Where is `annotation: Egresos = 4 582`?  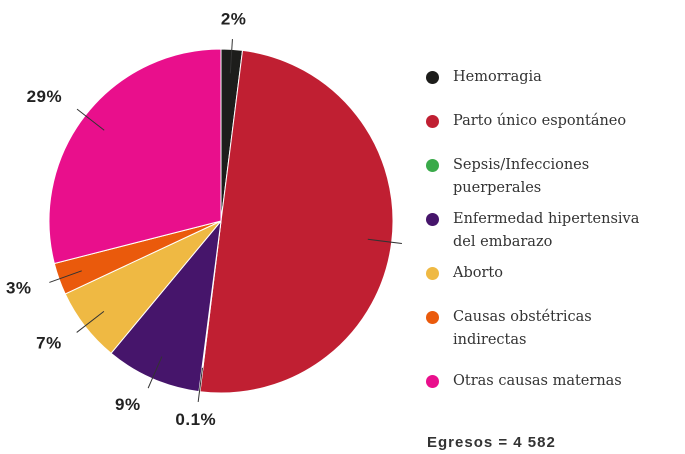
annotation: Egresos = 4 582 is located at coordinates (491, 442).